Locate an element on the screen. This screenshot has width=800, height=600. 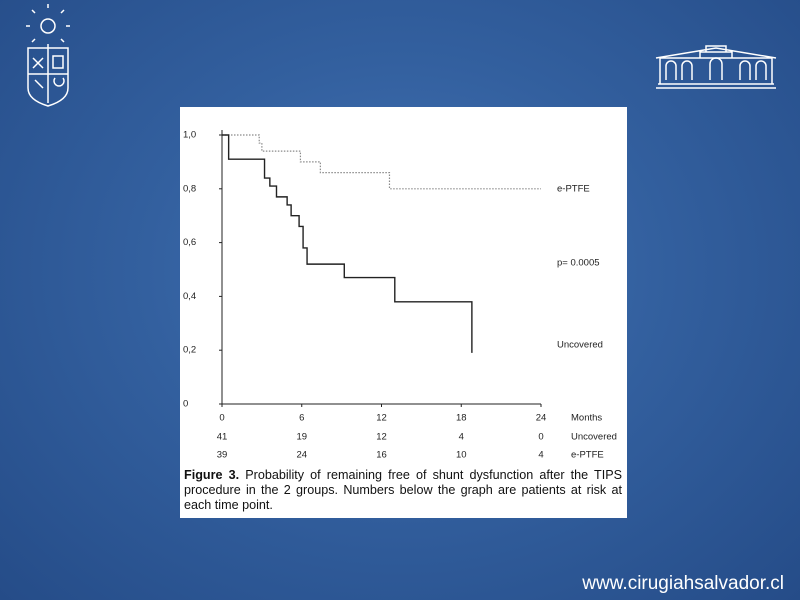
series-label: Uncovered is located at coordinates (580, 344).